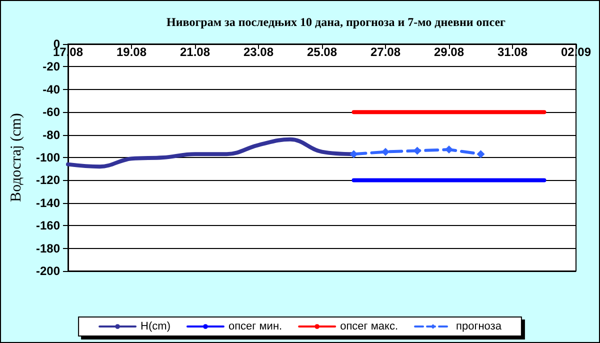  What do you see at coordinates (479, 326) in the screenshot?
I see `legend-label: прогноза` at bounding box center [479, 326].